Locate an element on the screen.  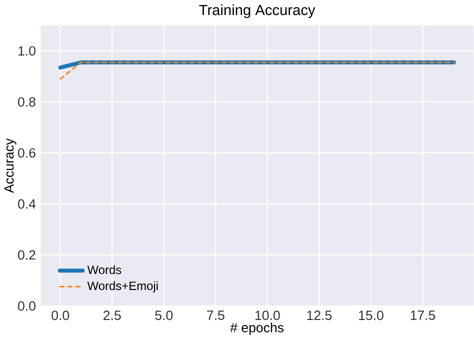
x-tick-label: 12.5 is located at coordinates (319, 315).